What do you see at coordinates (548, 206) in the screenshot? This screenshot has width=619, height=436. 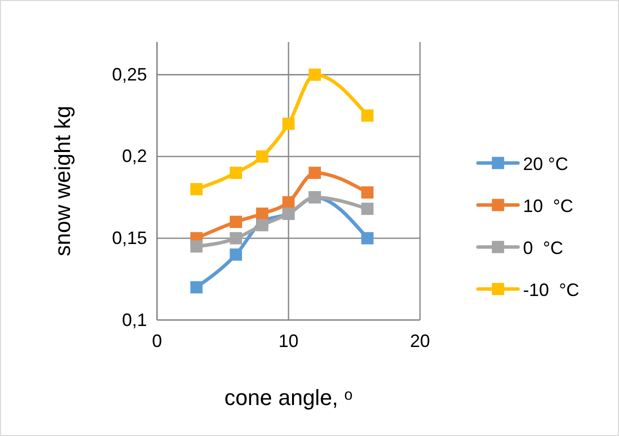 I see `legend-label: 10 °C` at bounding box center [548, 206].